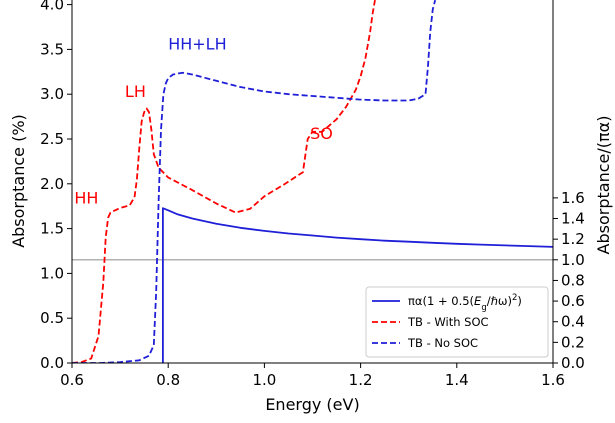  I want to click on y-tick-label-right: 0.6, so click(573, 301).